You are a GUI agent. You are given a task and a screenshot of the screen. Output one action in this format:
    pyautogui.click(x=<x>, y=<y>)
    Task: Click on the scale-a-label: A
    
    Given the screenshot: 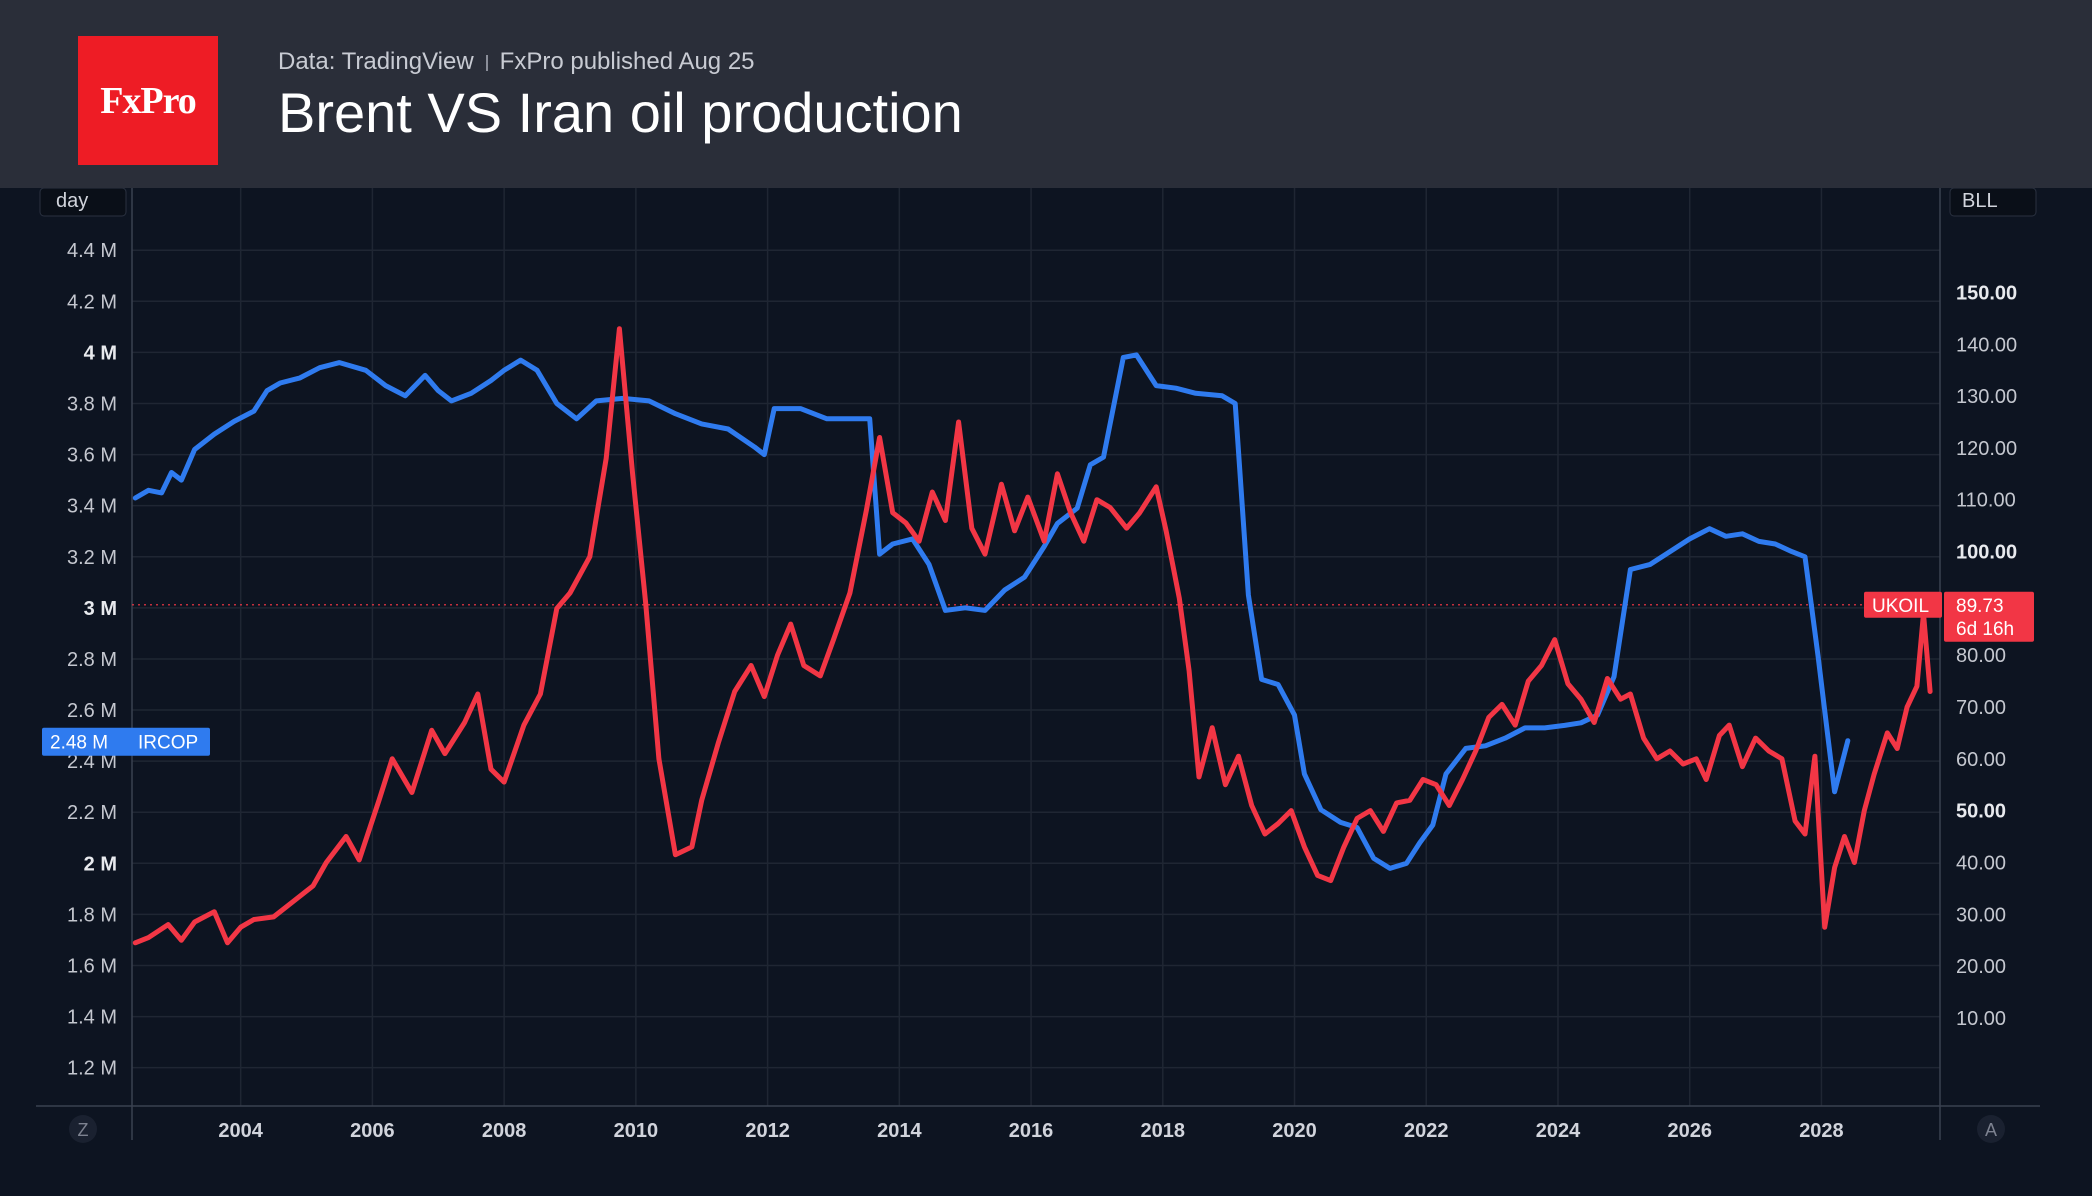 What is the action you would take?
    pyautogui.click(x=1991, y=1130)
    